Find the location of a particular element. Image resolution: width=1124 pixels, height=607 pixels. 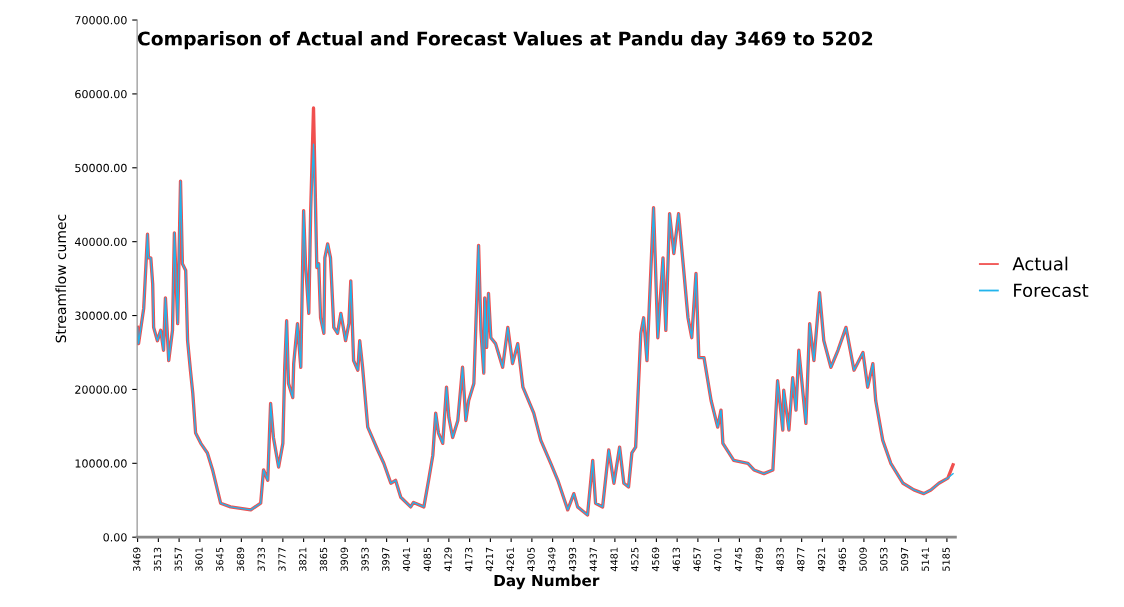

legend-label: Forecast is located at coordinates (1051, 290).